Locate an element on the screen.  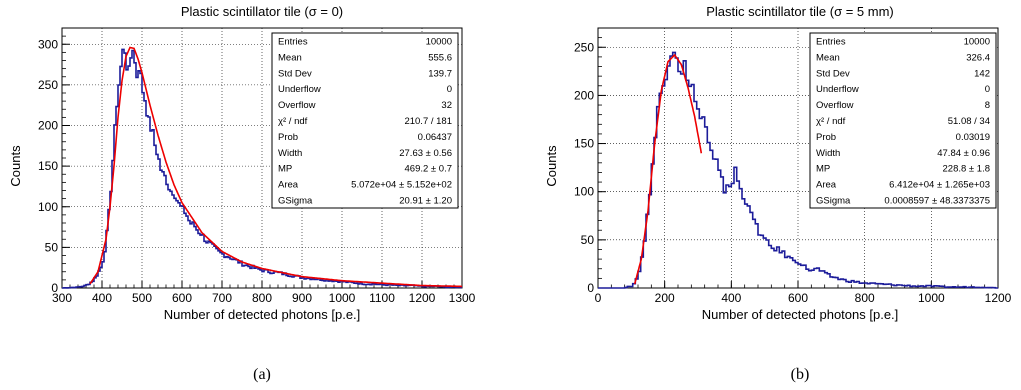
stats-value: 0.03019 is located at coordinates (973, 137).